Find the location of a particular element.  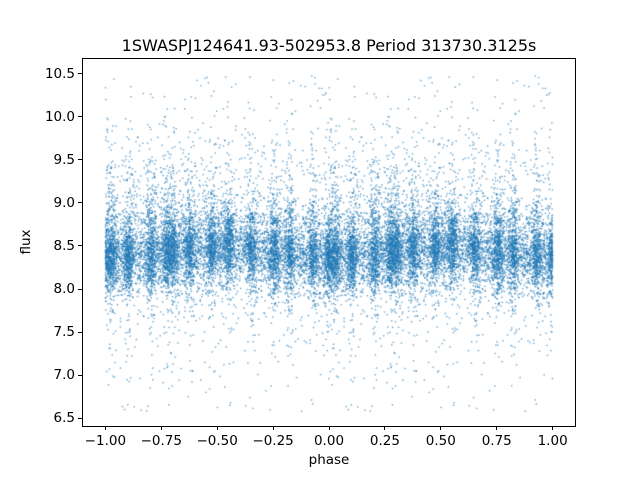

x-tick-label: 0.25 is located at coordinates (384, 441).